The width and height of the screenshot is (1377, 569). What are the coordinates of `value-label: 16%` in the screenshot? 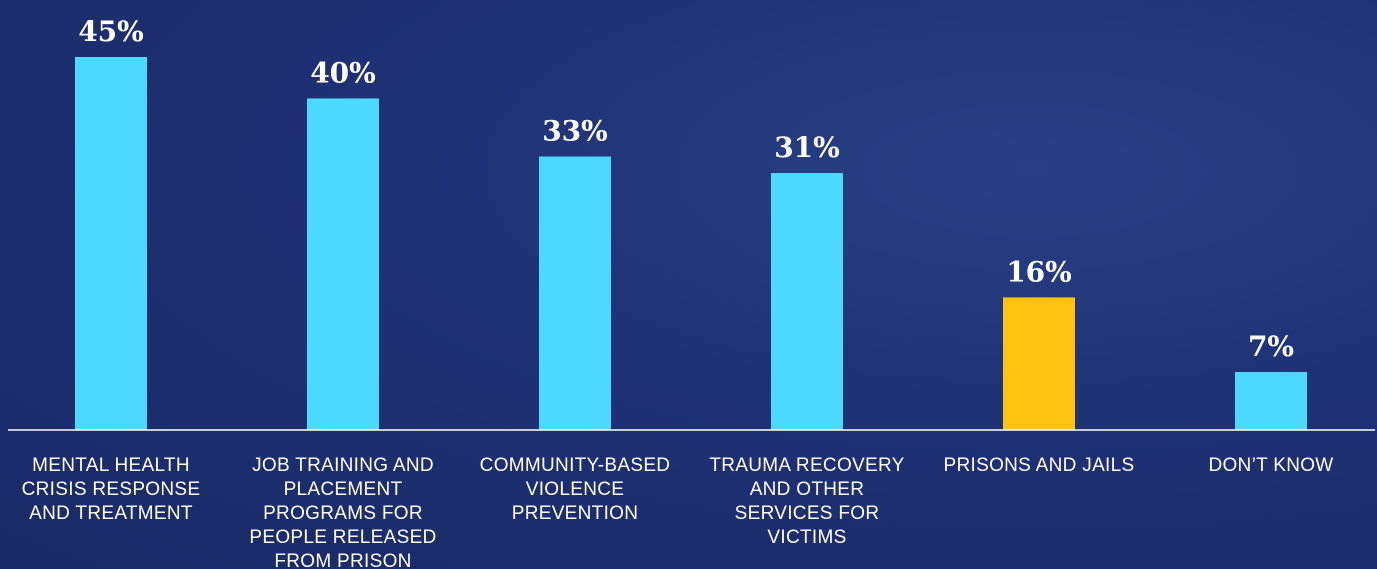 It's located at (1039, 271).